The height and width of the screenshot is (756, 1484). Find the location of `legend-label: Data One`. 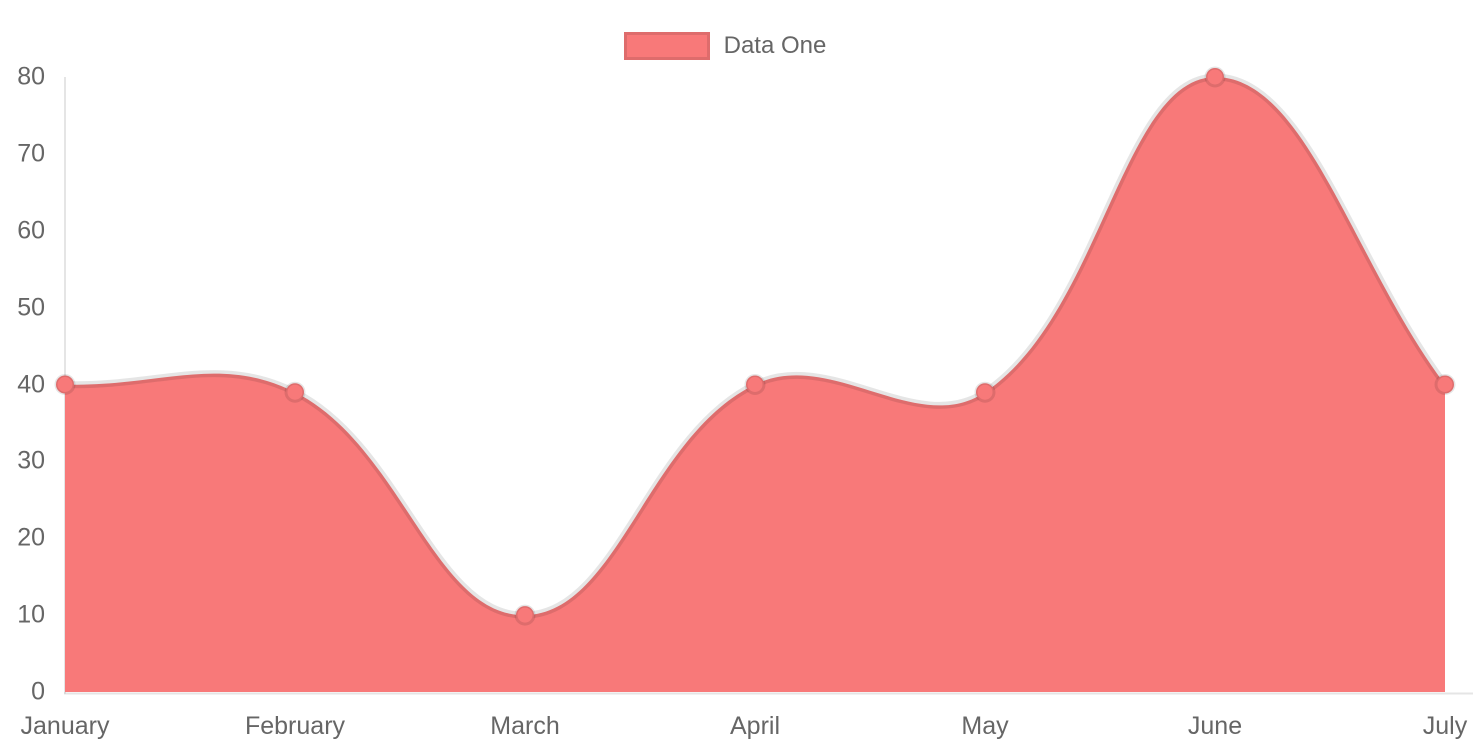

legend-label: Data One is located at coordinates (775, 45).